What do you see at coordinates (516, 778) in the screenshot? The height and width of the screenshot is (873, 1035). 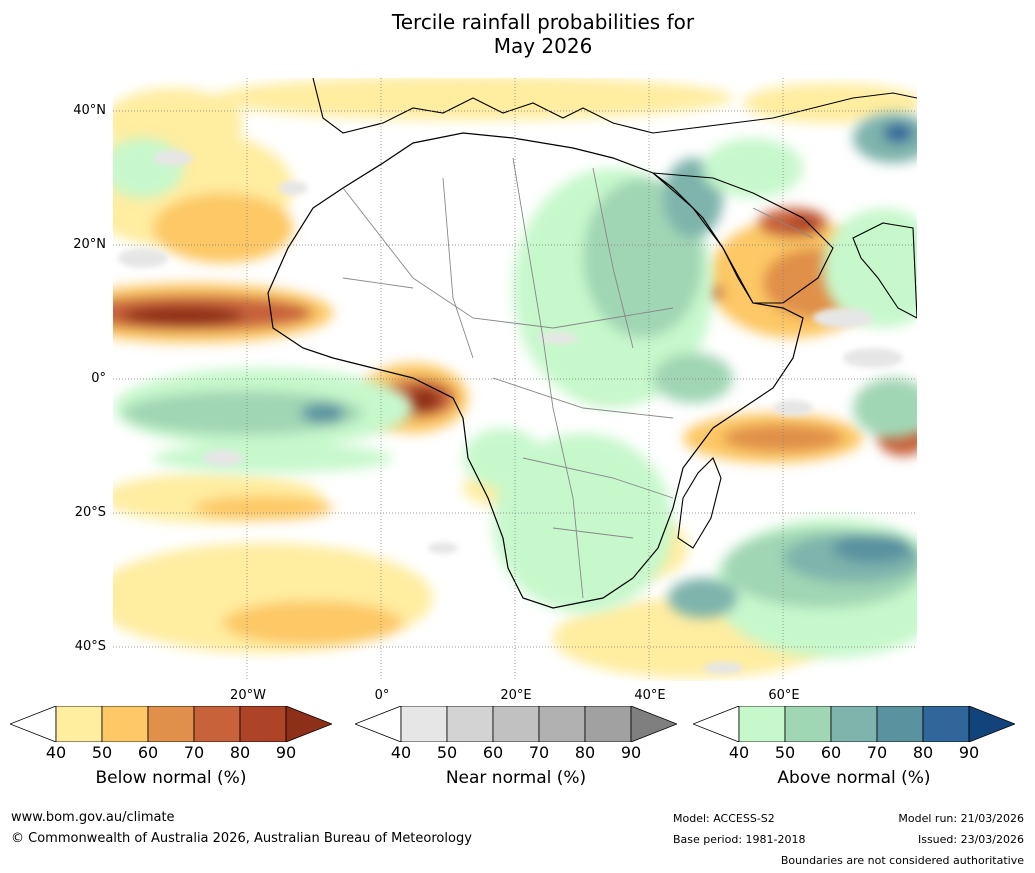 I see `colorbar-near-label: Near normal (%)` at bounding box center [516, 778].